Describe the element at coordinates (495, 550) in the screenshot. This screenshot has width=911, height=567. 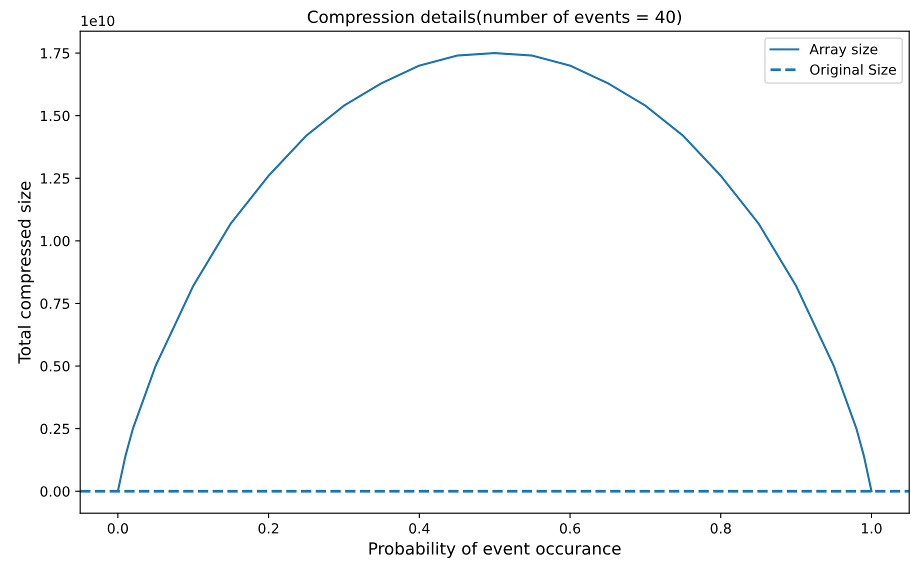
I see `x-axis-title: Probability of event occurance` at that location.